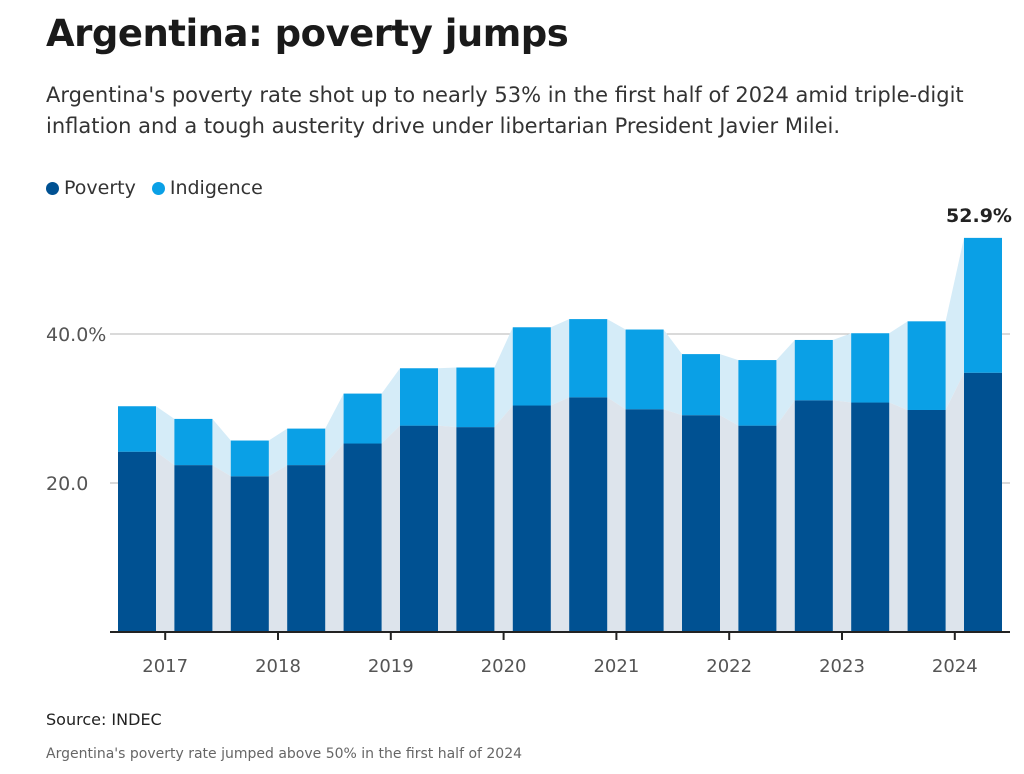 The image size is (1024, 774). I want to click on x-tick-label: 2023, so click(842, 666).